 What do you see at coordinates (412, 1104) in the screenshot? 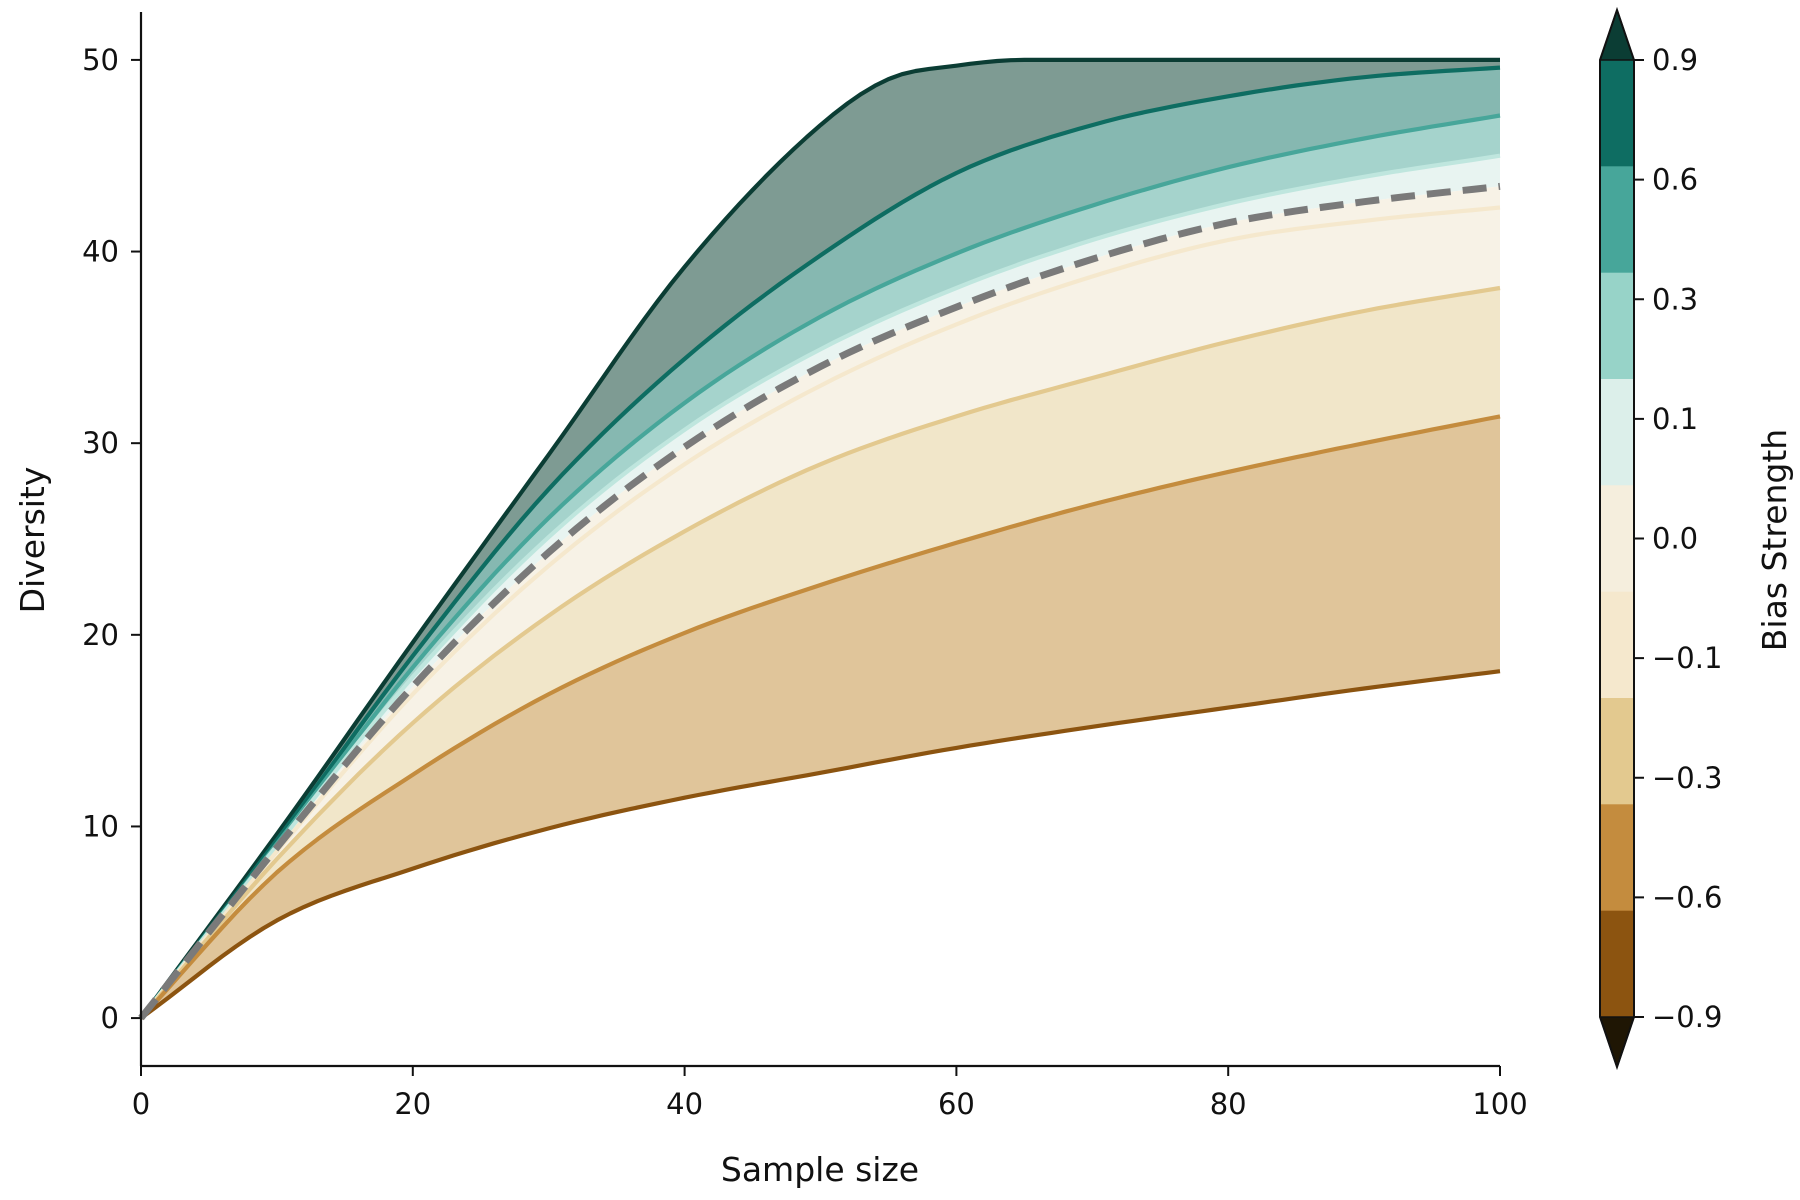
I see `x-tick-label: 20` at bounding box center [412, 1104].